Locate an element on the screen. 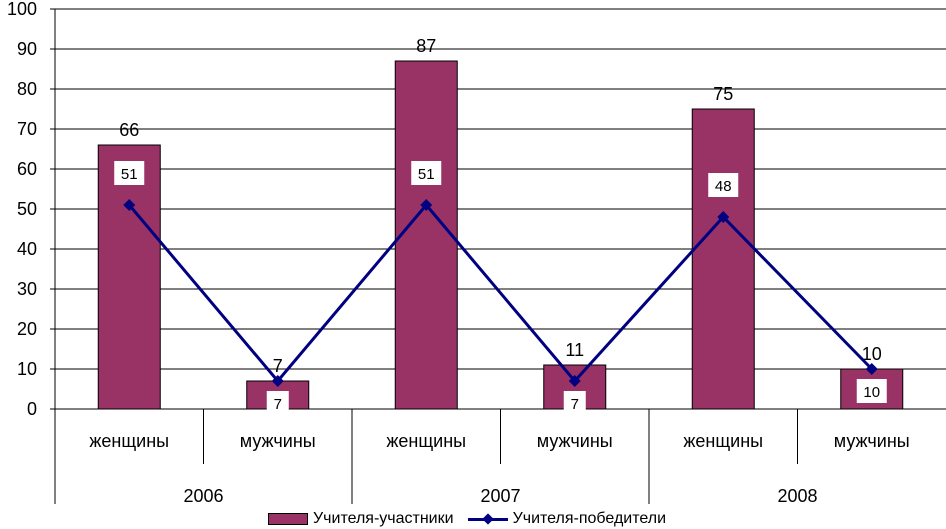 The height and width of the screenshot is (529, 946). line-value-label: 48 is located at coordinates (723, 186).